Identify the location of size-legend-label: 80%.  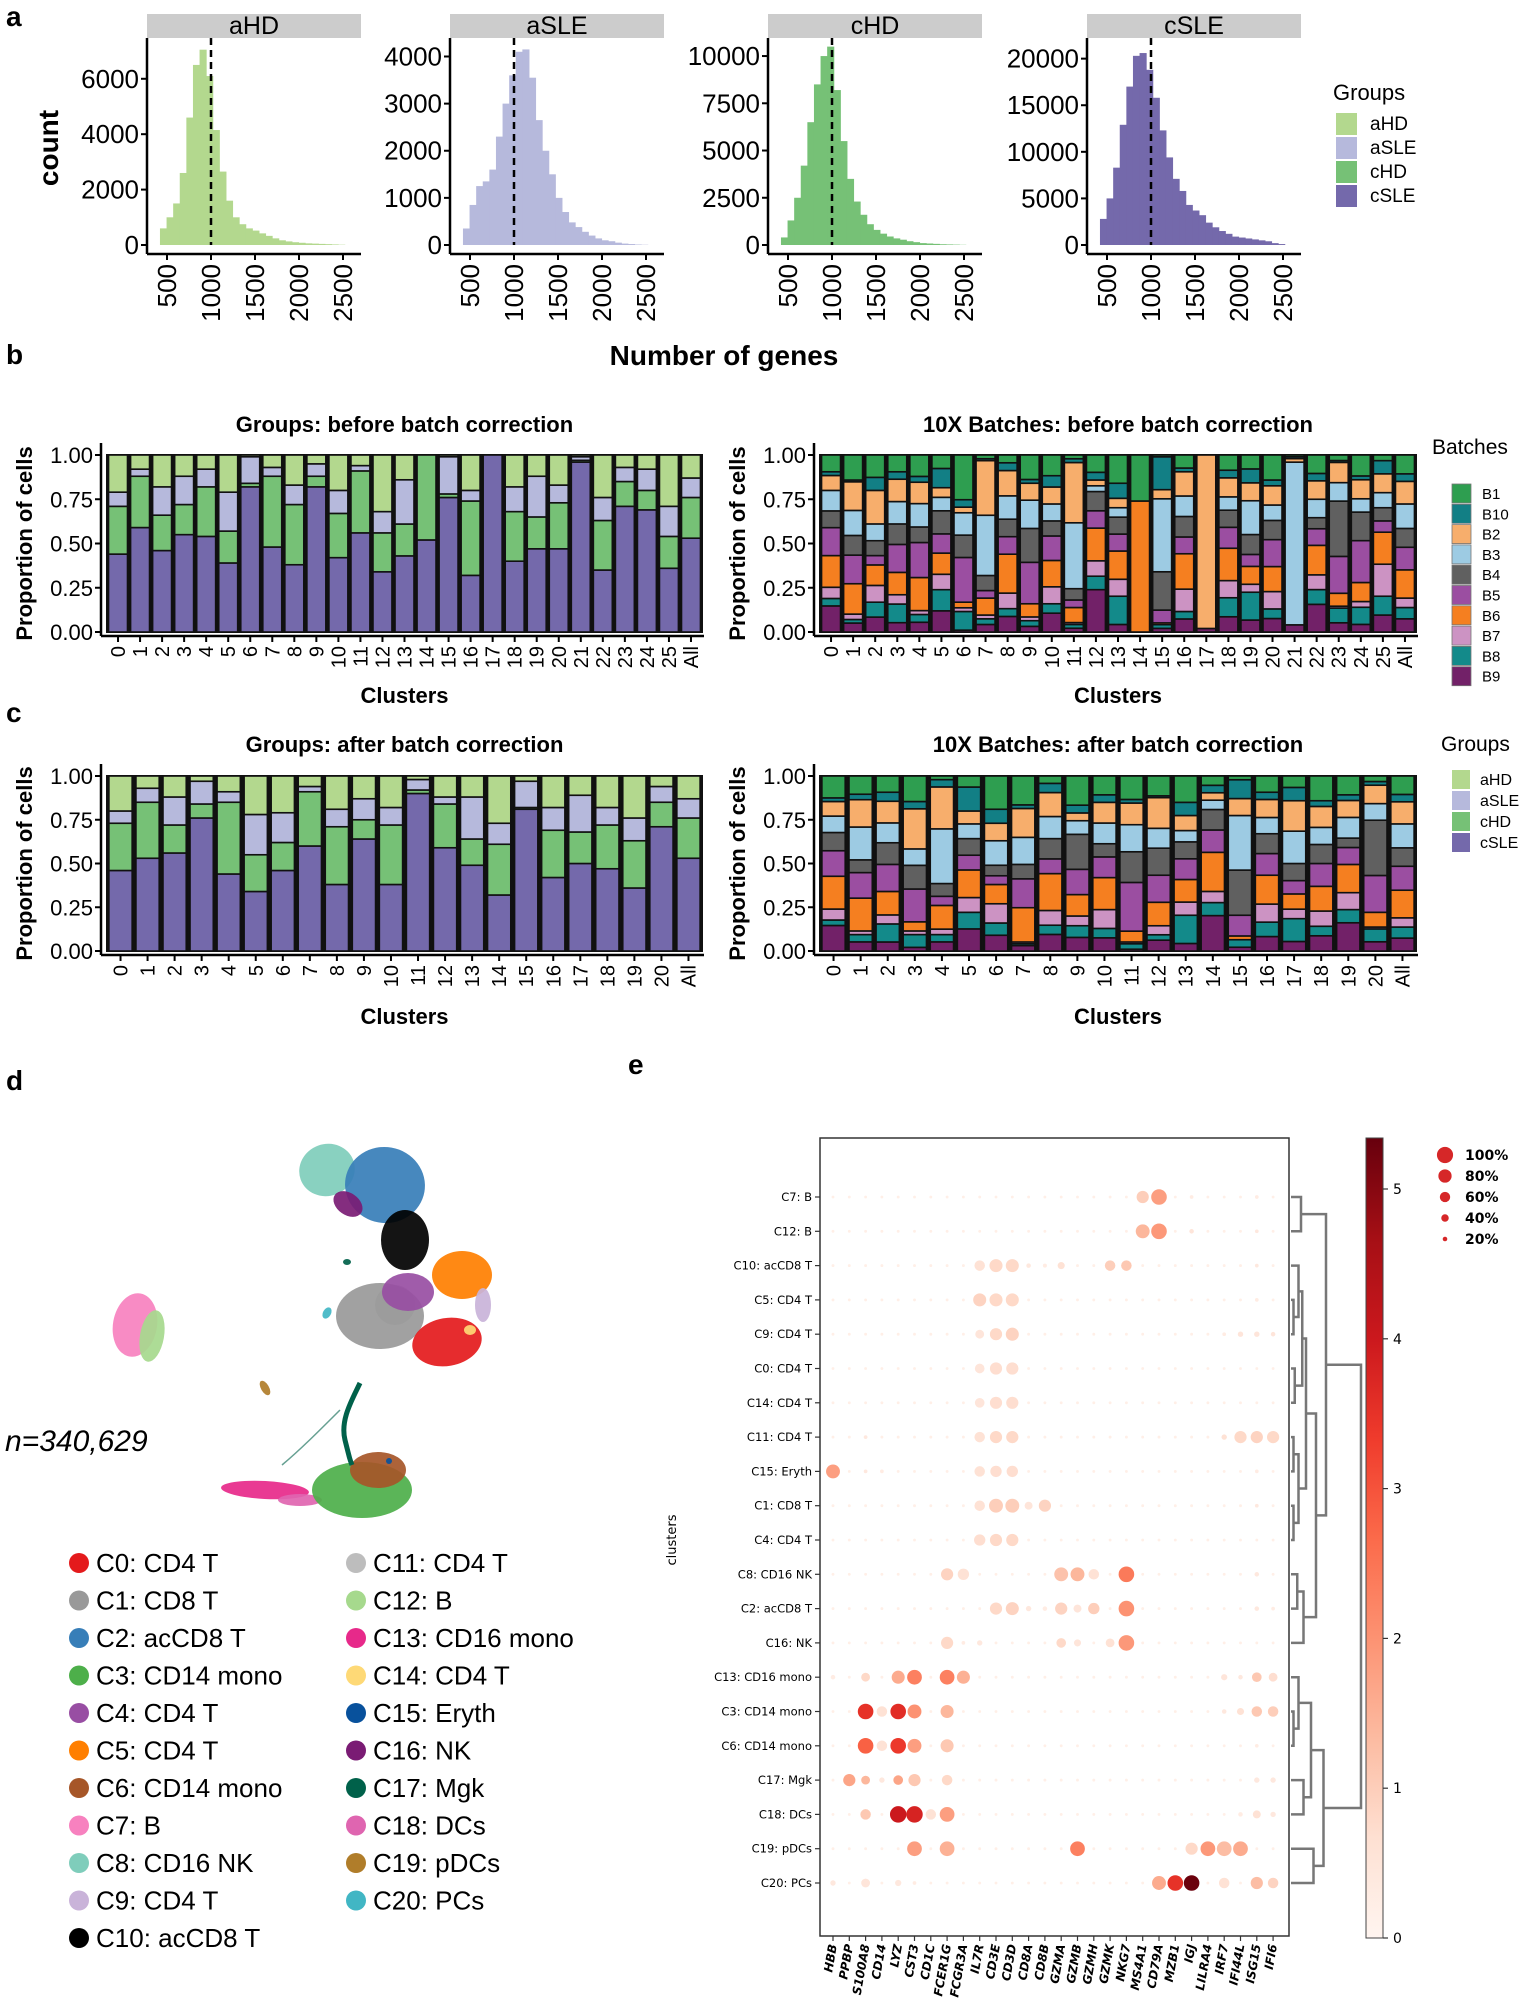
(1482, 1177).